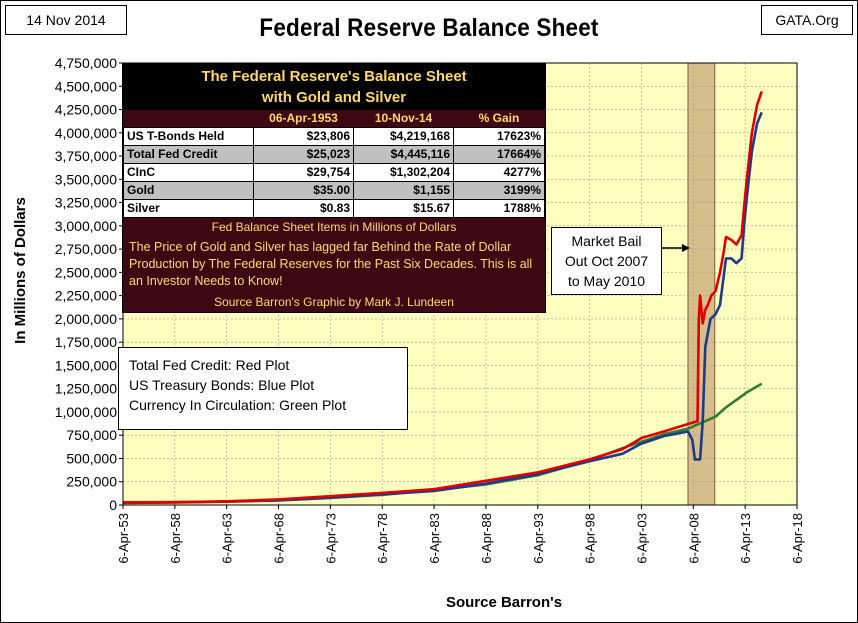 This screenshot has height=623, width=858. I want to click on legend-entry-blue: US Treasury Bonds: Blue Plot, so click(222, 385).